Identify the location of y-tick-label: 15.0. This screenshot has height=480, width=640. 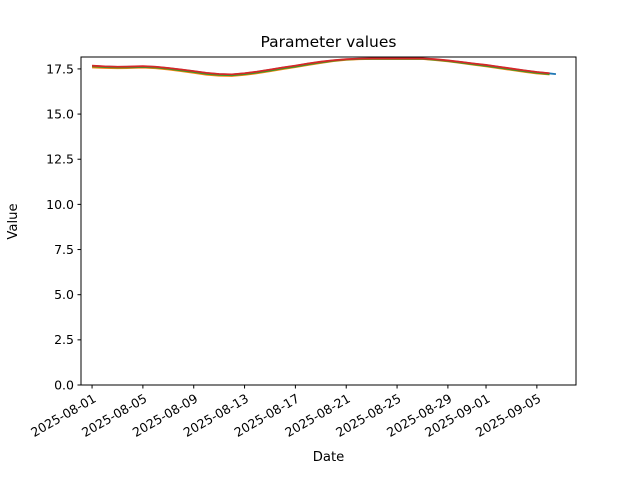
(60, 113).